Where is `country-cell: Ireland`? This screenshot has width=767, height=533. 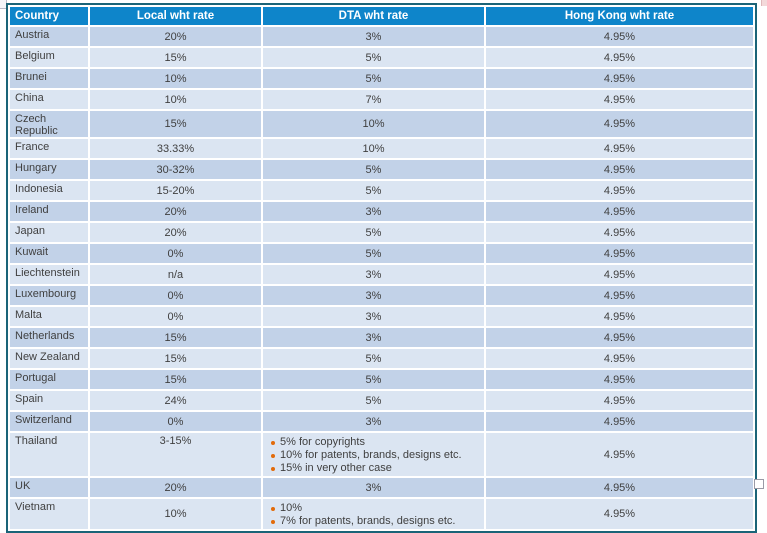 country-cell: Ireland is located at coordinates (49, 211).